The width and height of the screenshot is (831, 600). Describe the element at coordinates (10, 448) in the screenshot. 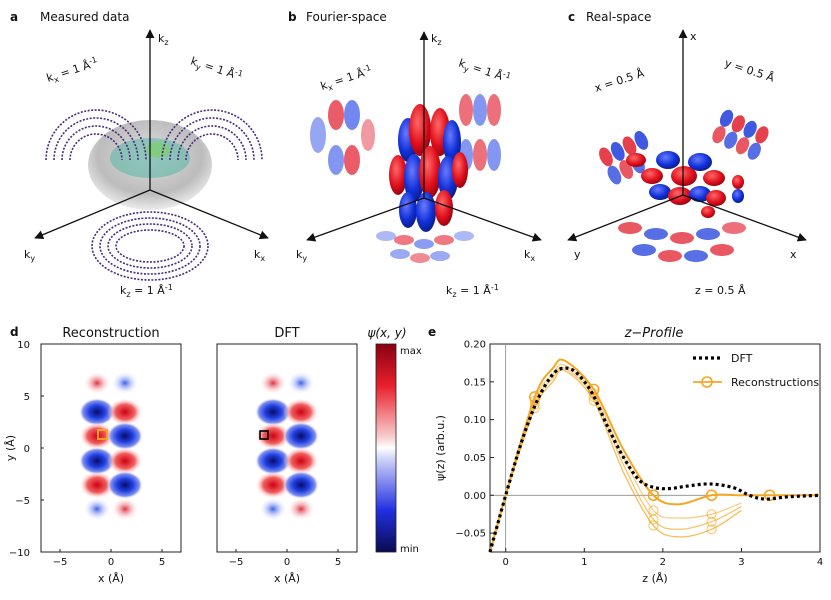

I see `panel-d-ylabel: y (Å)` at that location.